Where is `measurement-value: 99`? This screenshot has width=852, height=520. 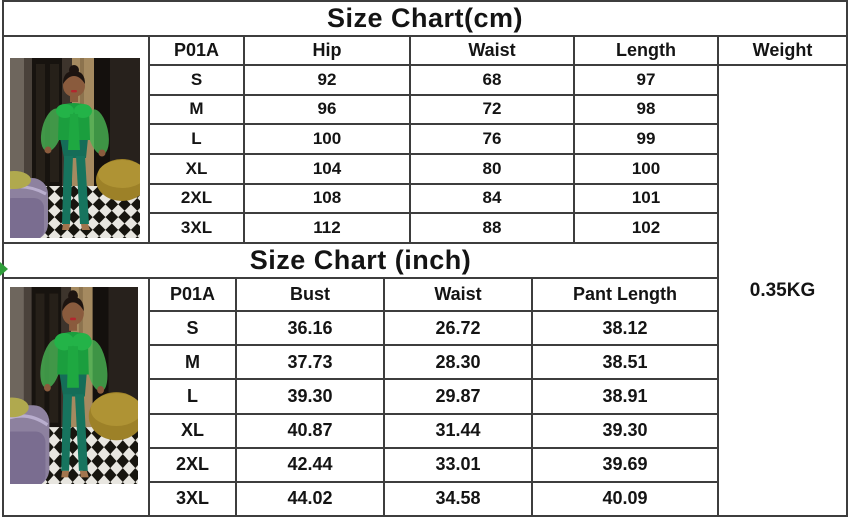
measurement-value: 99 is located at coordinates (646, 139).